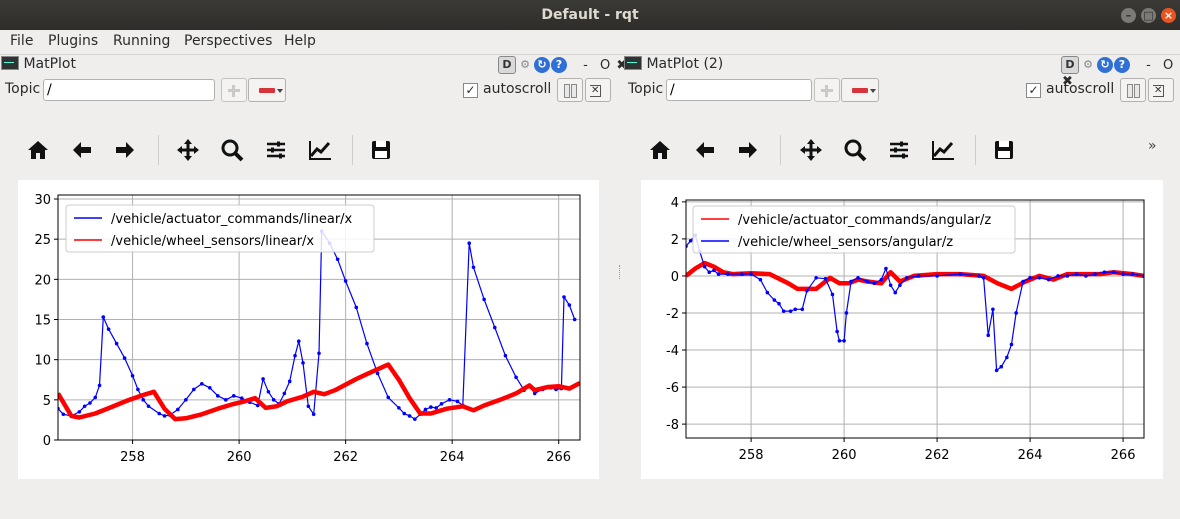  Describe the element at coordinates (1122, 65) in the screenshot. I see `right-help-icon: ?` at that location.